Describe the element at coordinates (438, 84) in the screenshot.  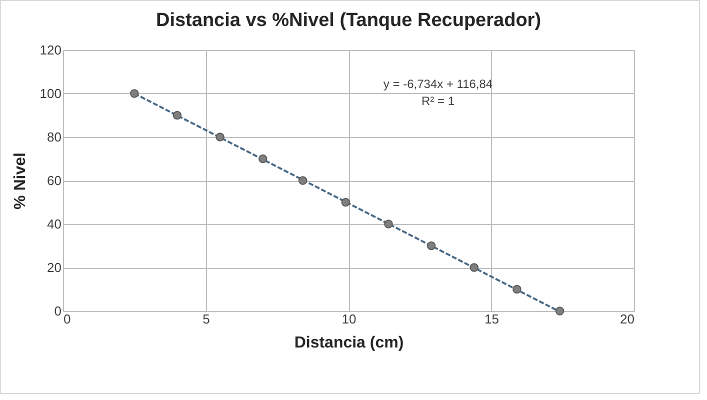
I see `annotation: y = -6,734x + 116,84` at that location.